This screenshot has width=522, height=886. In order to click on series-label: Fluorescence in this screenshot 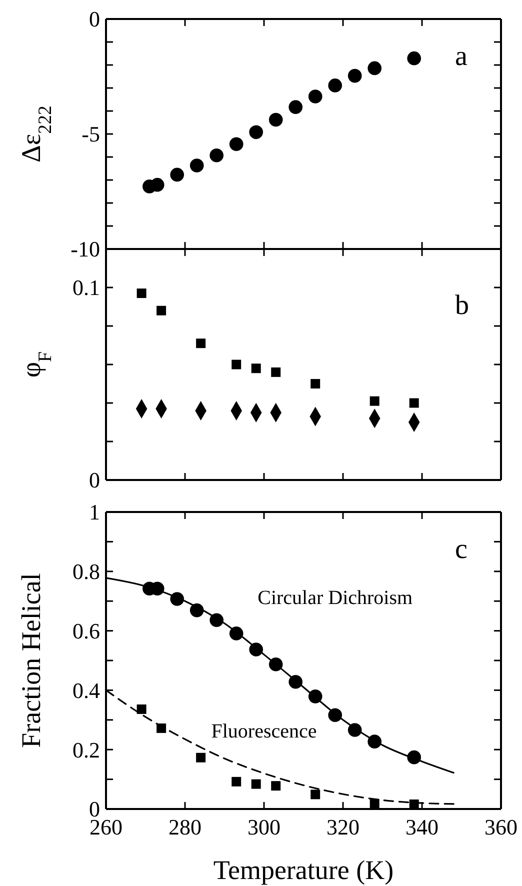, I will do `click(264, 731)`.